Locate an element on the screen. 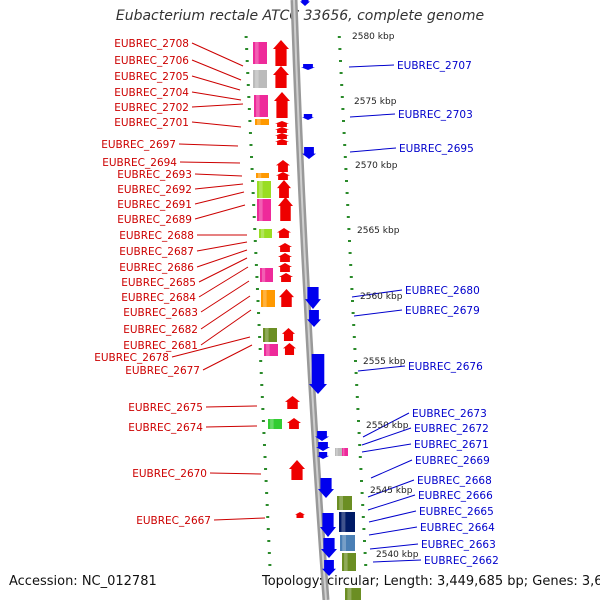 Image resolution: width=600 pixels, height=600 pixels. gene-label-eubrec-2707: EUBREC_2707 is located at coordinates (434, 66).